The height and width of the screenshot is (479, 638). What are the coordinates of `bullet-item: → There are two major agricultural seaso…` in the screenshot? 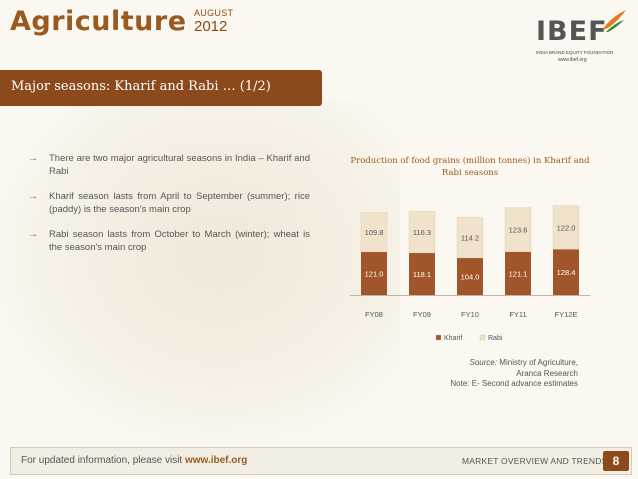 It's located at (169, 165).